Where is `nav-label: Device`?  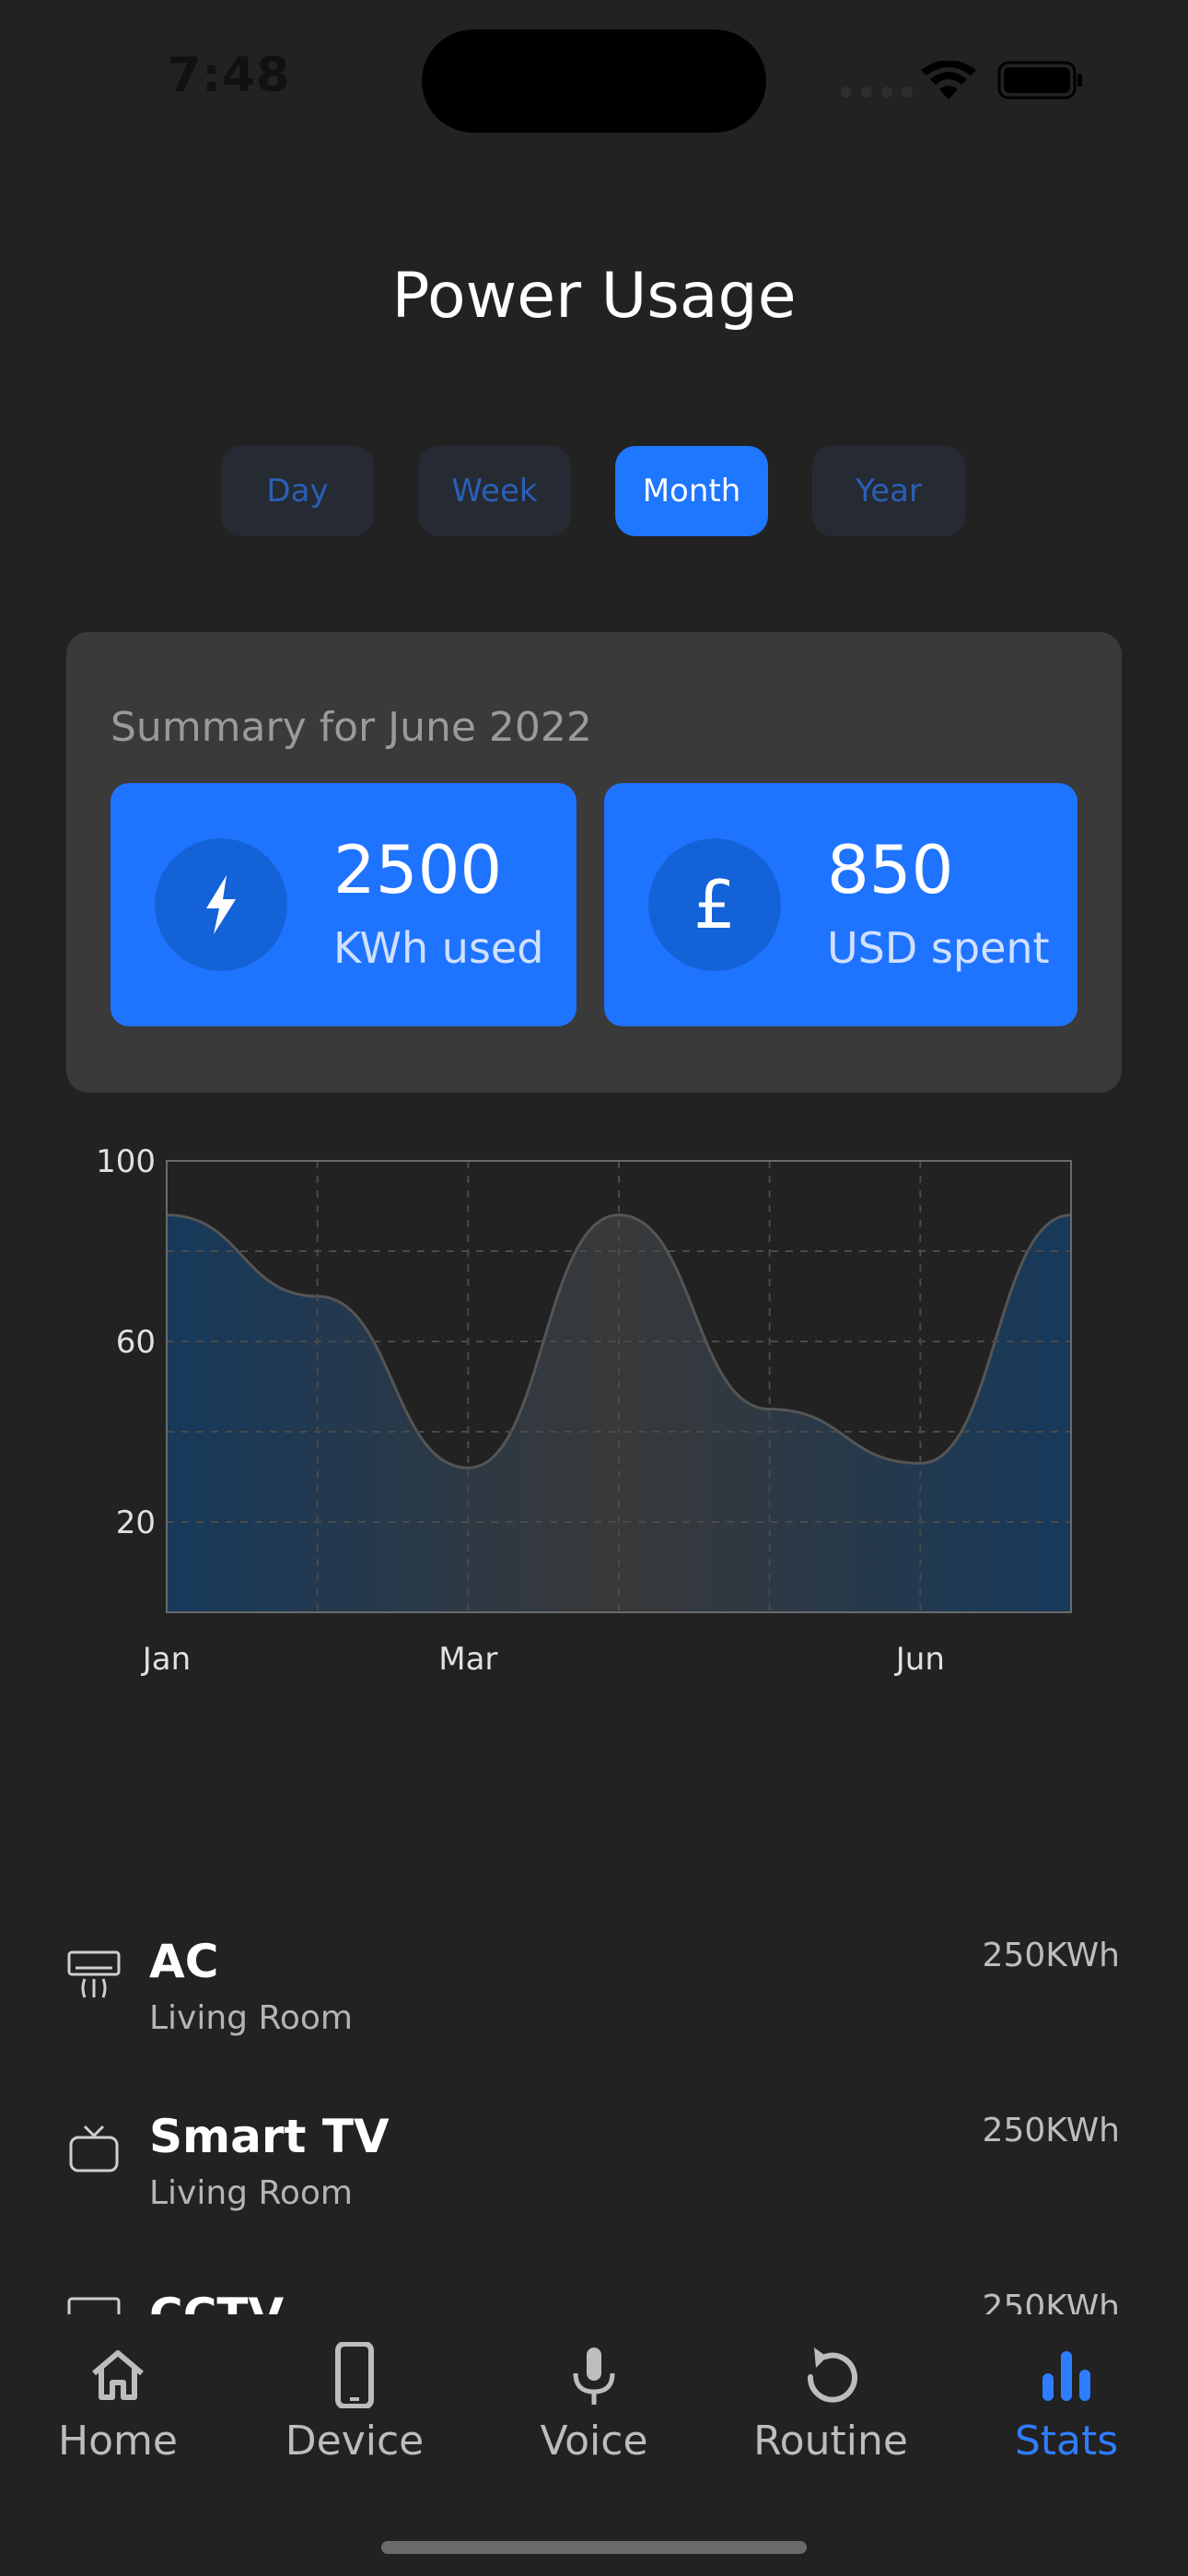
nav-label: Device is located at coordinates (355, 2441).